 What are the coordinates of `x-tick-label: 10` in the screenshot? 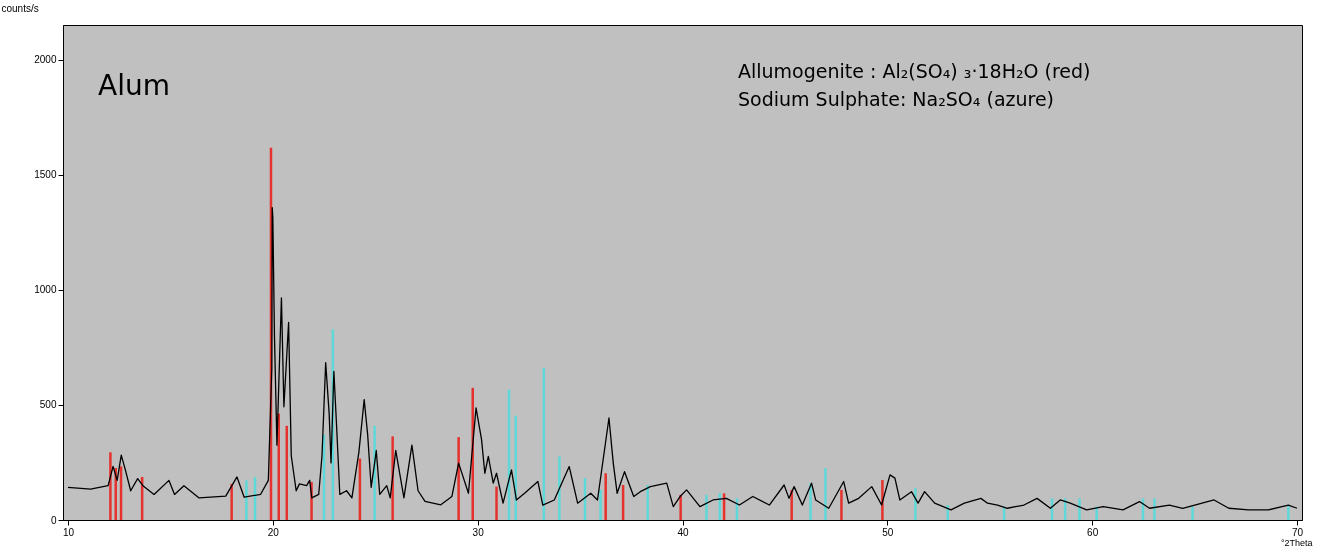 It's located at (68, 532).